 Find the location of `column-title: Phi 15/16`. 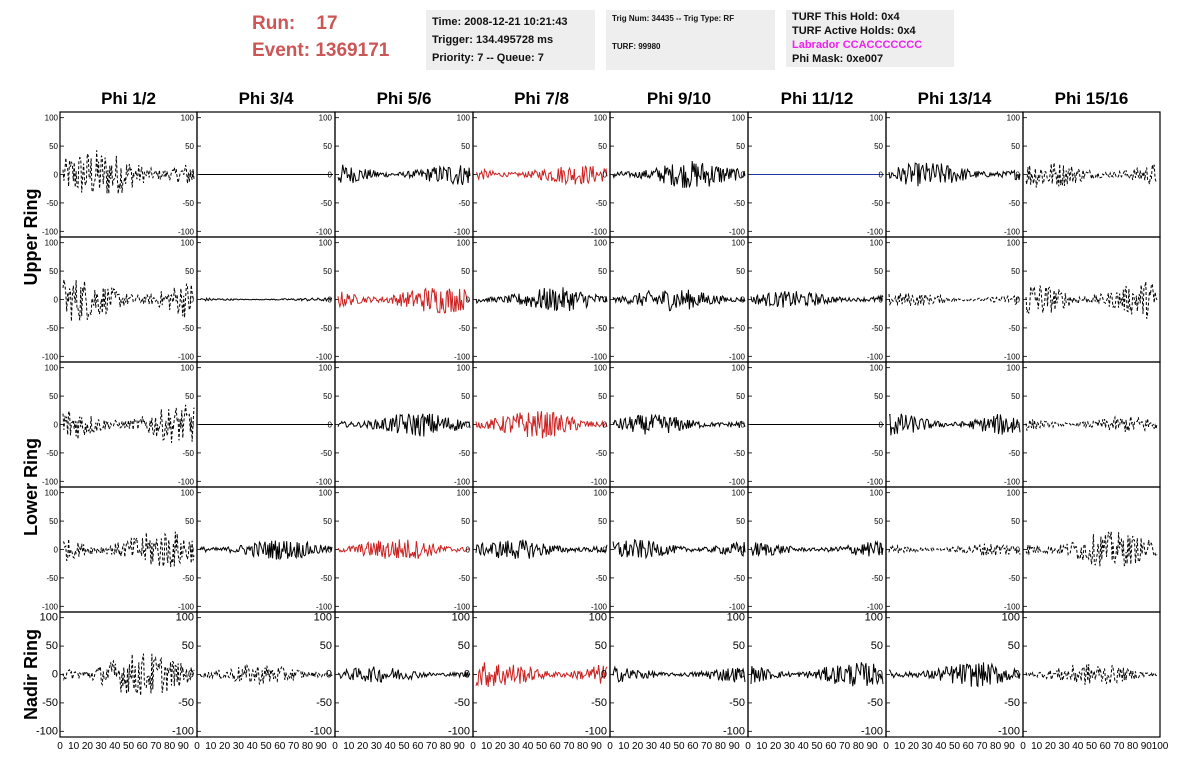

column-title: Phi 15/16 is located at coordinates (1092, 98).